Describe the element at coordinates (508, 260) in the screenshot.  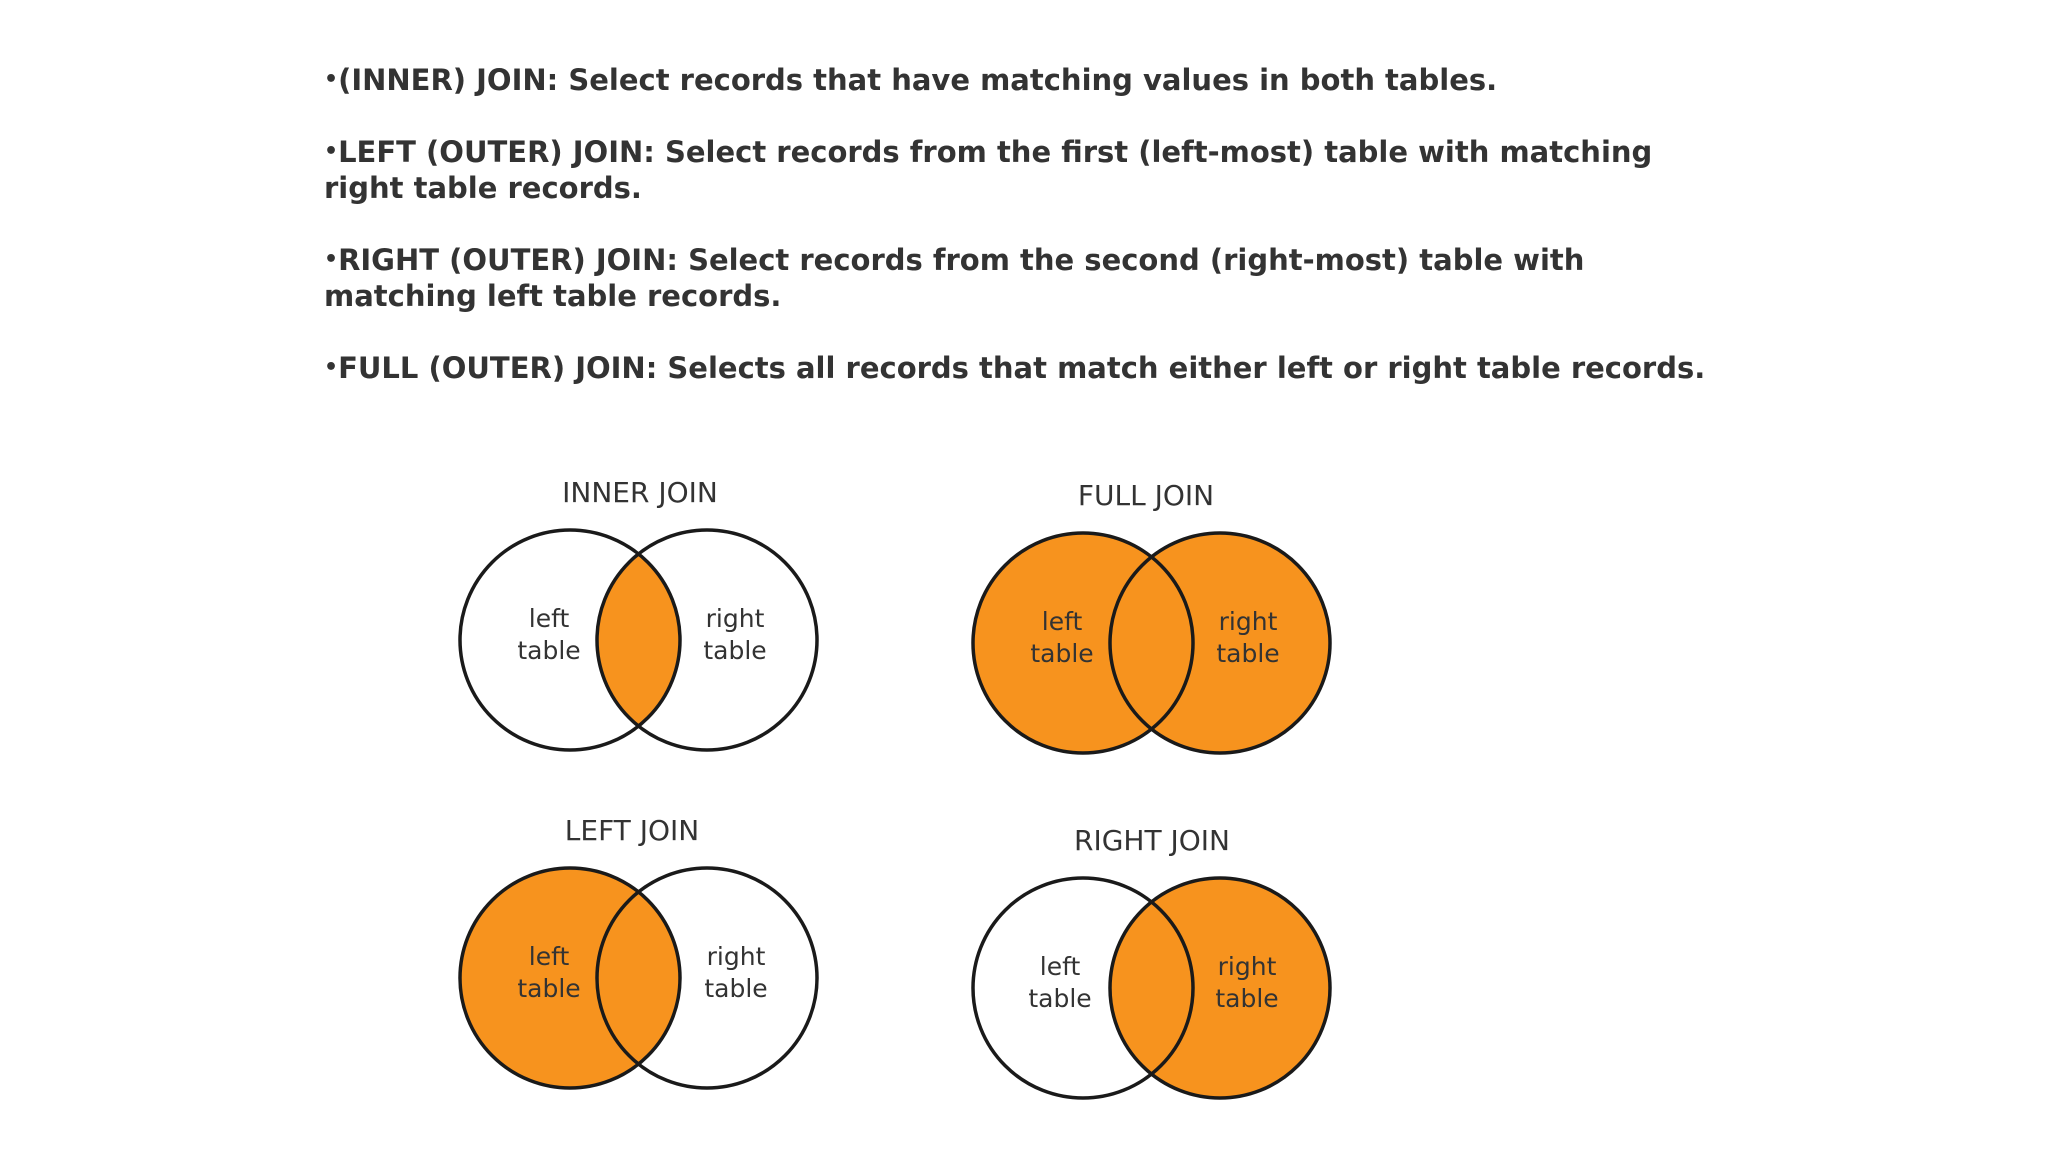
I see `bullet-term: RIGHT (OUTER) JOIN:` at that location.